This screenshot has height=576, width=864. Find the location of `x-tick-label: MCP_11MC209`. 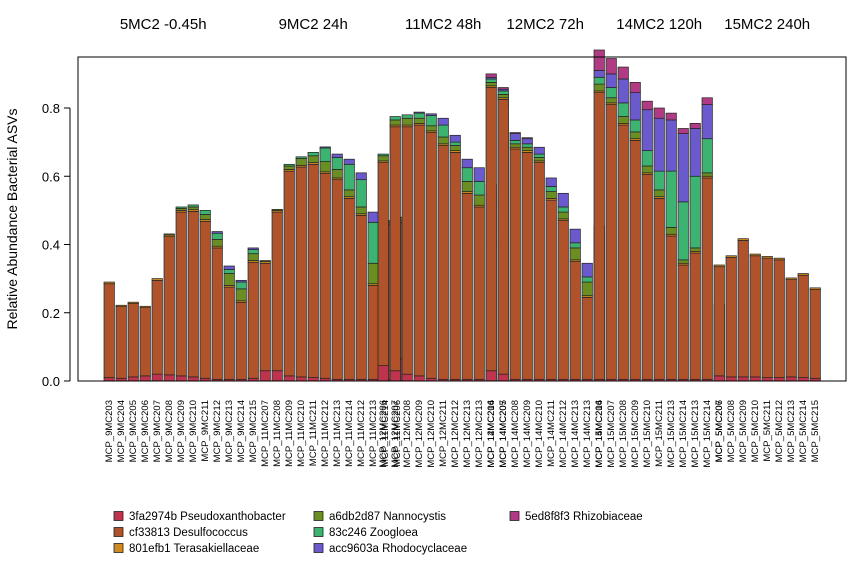

x-tick-label: MCP_11MC209 is located at coordinates (289, 433).